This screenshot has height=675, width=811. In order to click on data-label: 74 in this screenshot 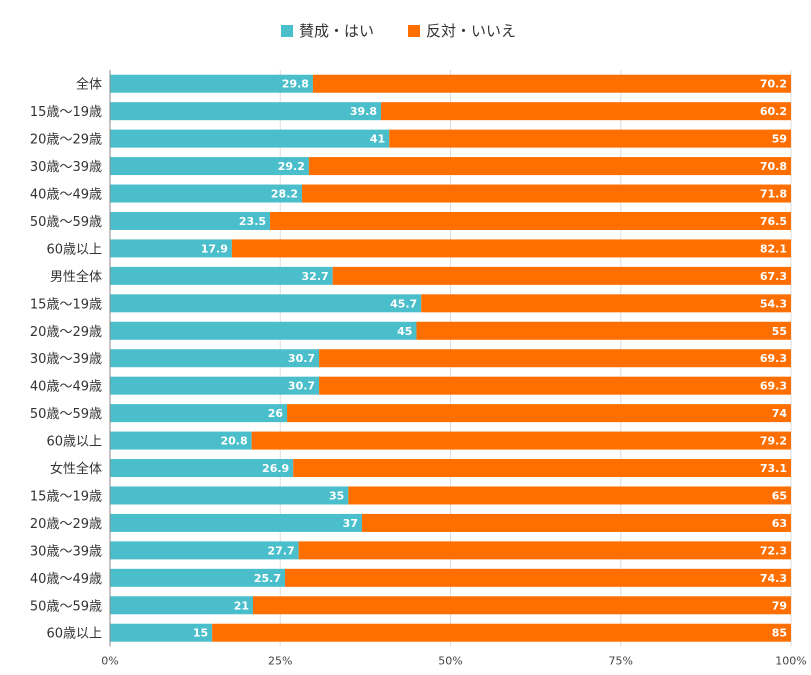, I will do `click(780, 413)`.